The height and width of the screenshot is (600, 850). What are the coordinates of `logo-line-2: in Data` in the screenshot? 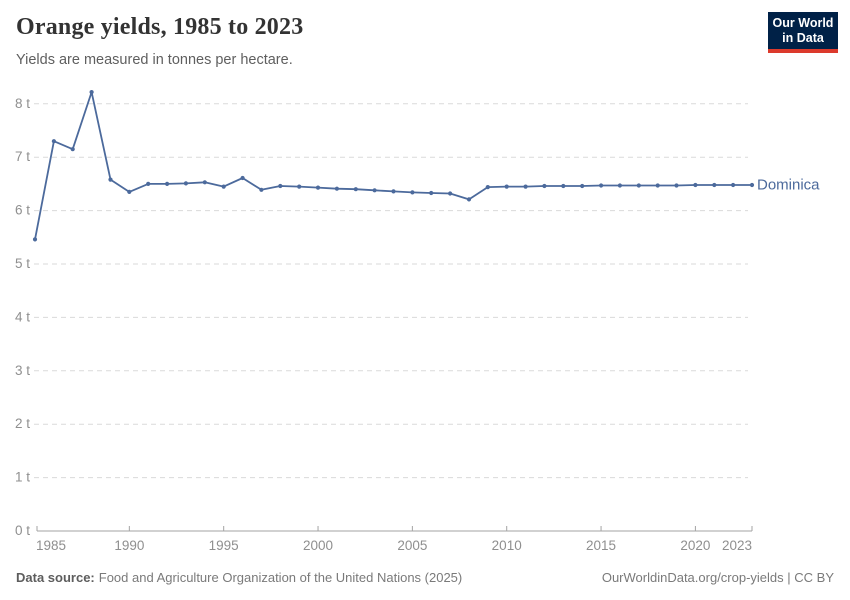 It's located at (803, 38).